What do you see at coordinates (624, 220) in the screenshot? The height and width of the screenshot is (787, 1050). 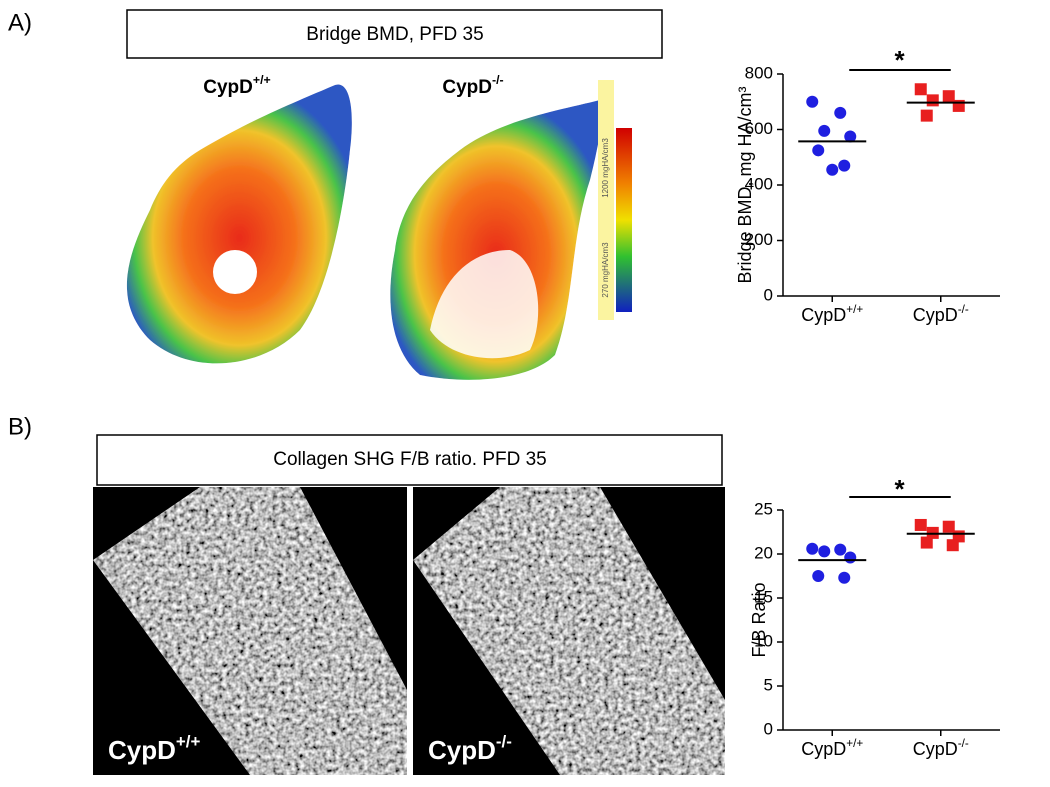 I see `colorbar` at bounding box center [624, 220].